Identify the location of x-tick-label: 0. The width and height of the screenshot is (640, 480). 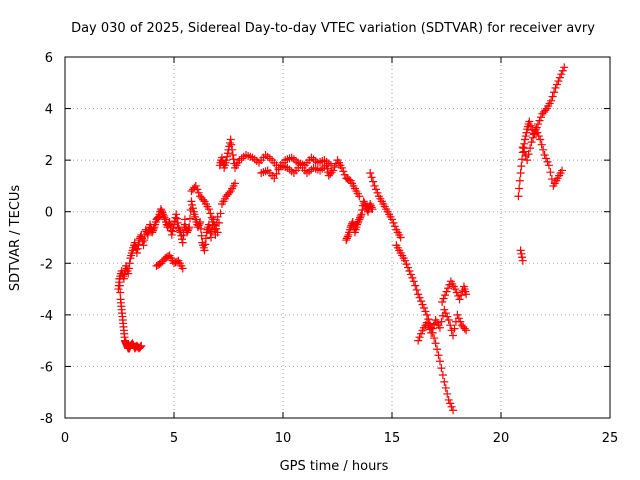
(65, 438).